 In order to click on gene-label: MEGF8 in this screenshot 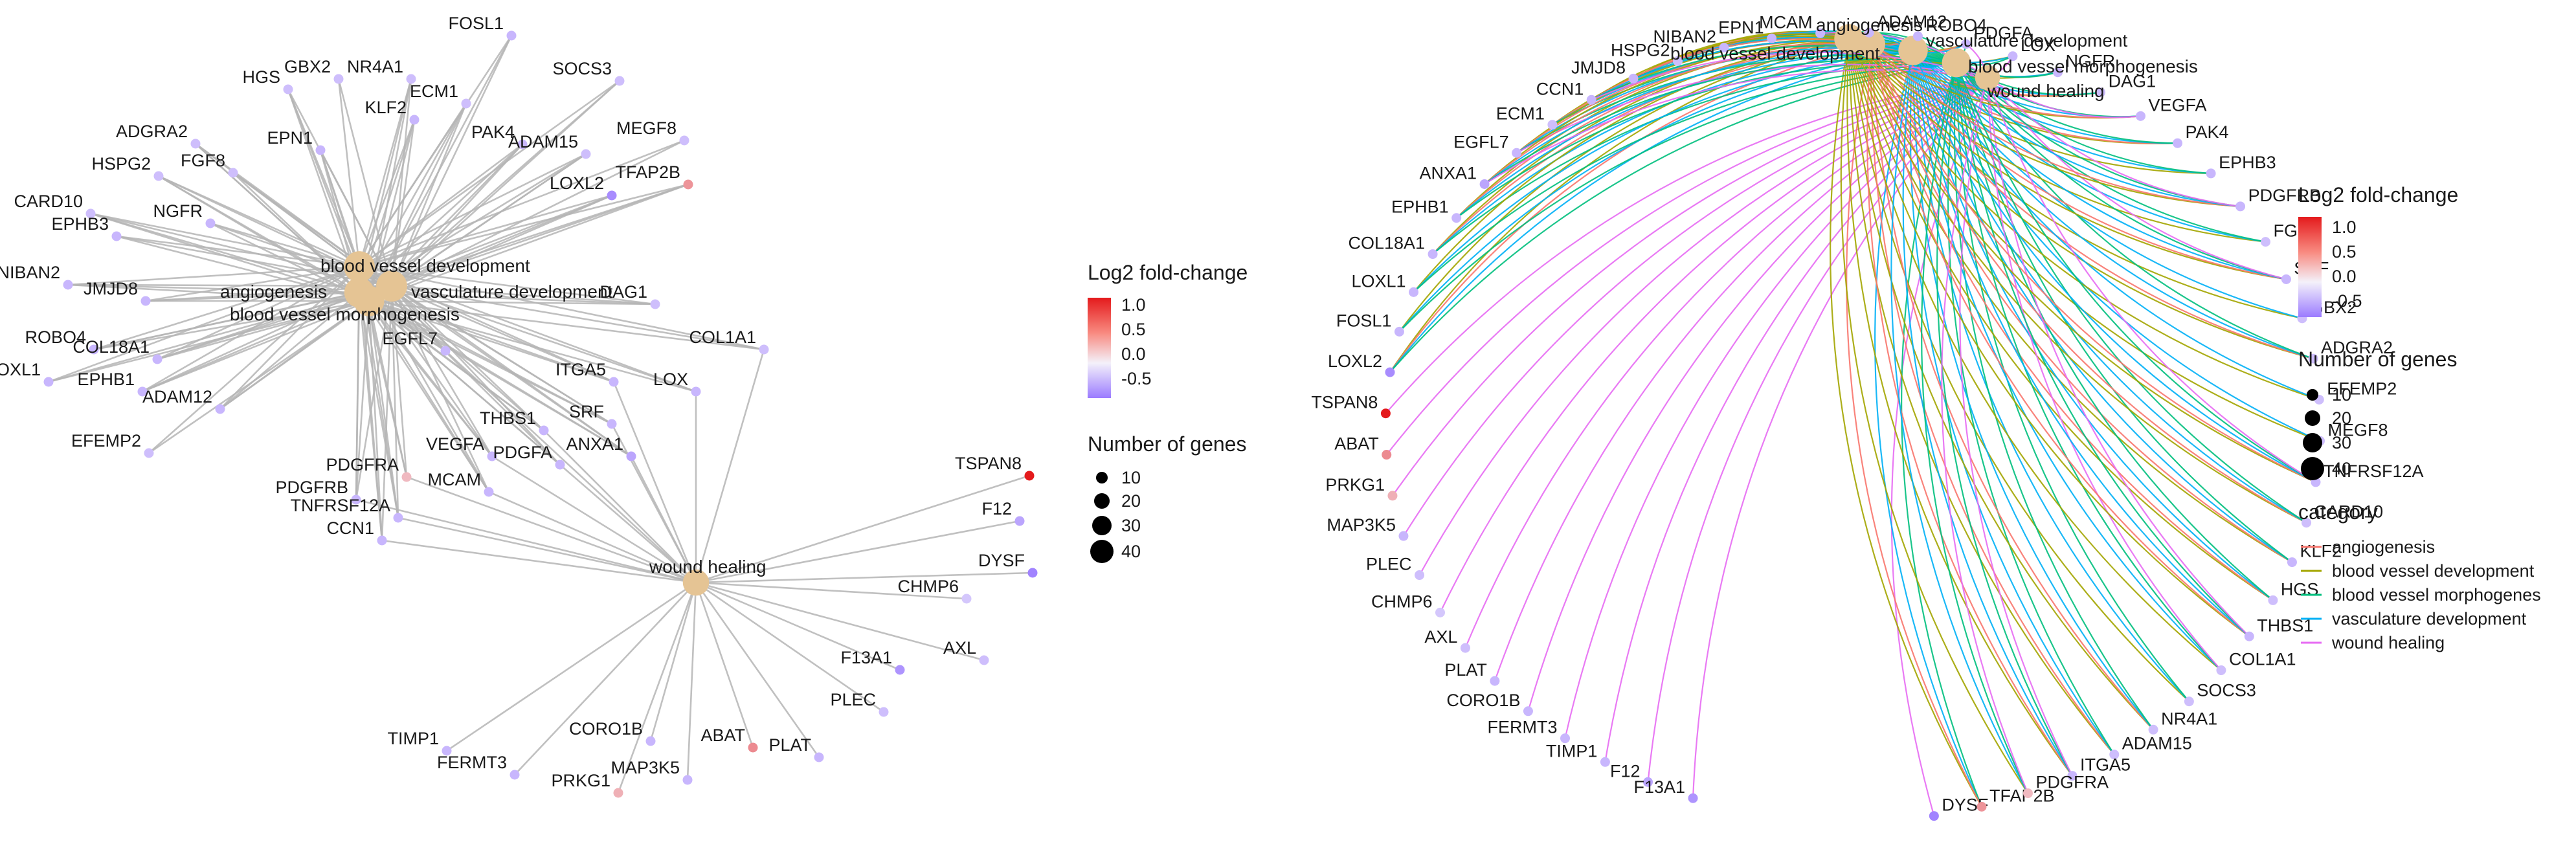, I will do `click(2358, 430)`.